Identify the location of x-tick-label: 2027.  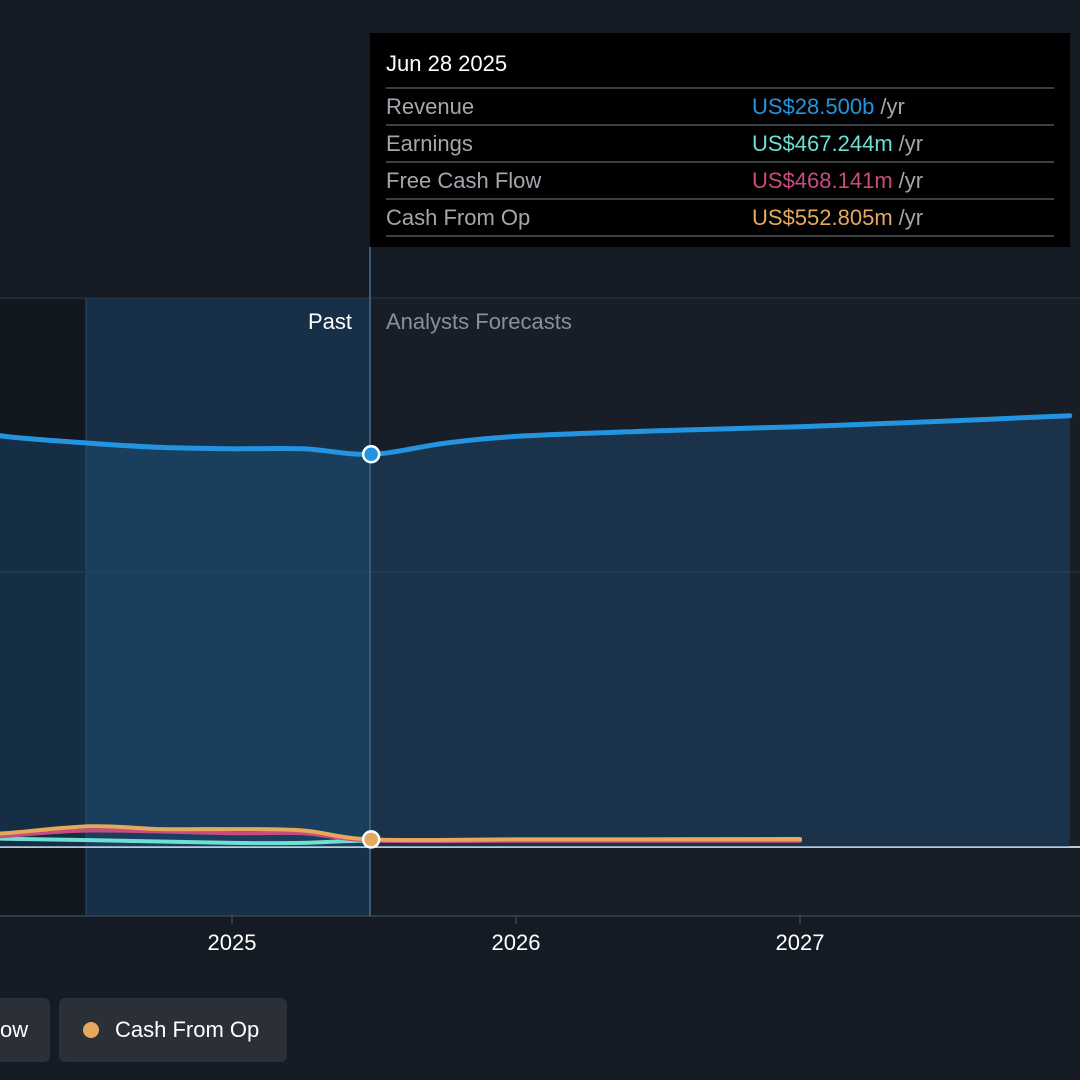
(800, 942).